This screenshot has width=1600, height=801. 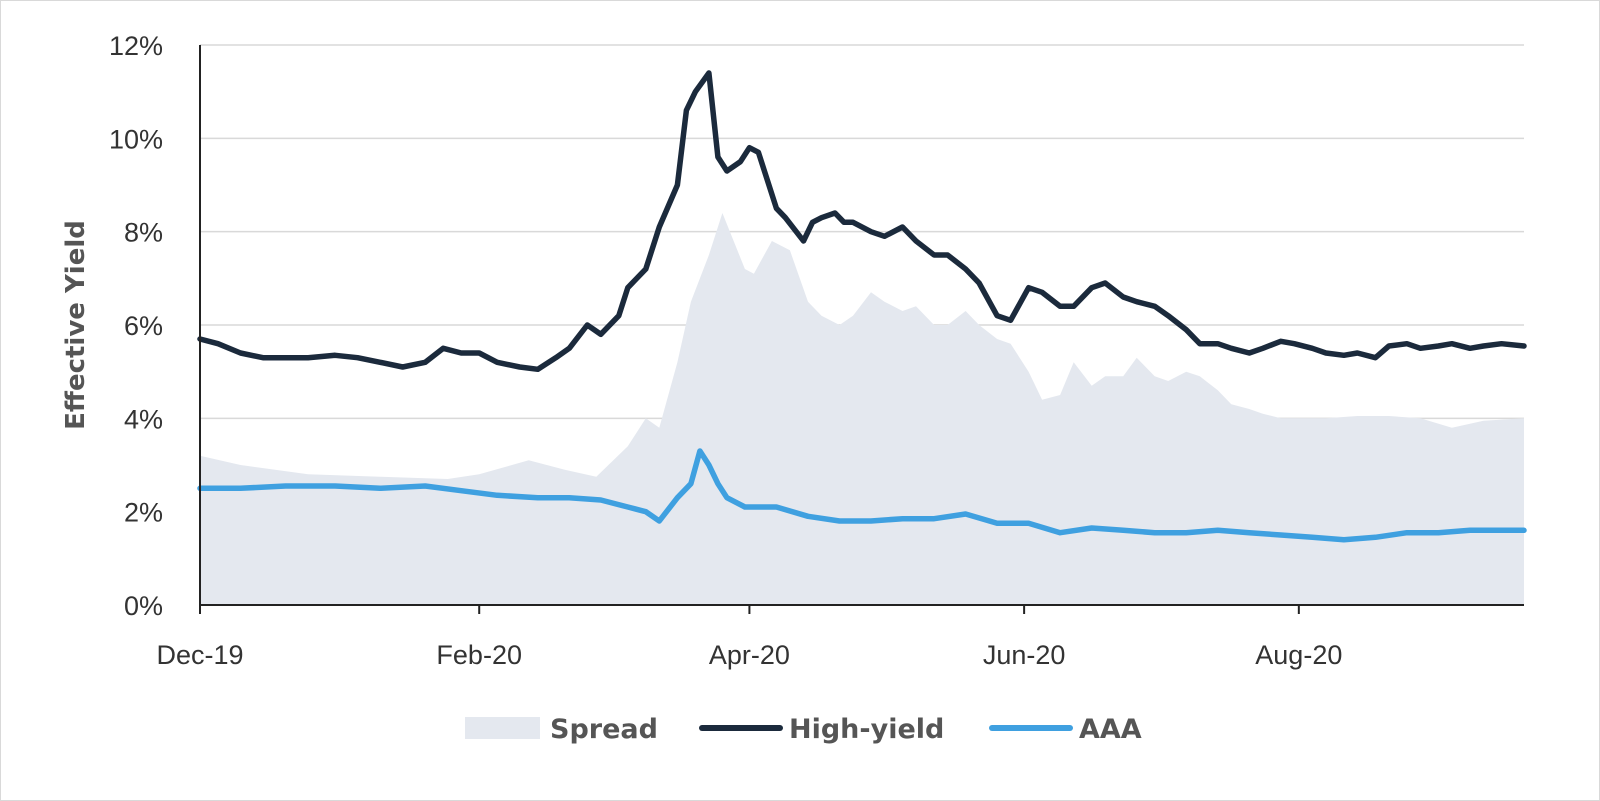 I want to click on x-tick-labels: Dec-19 Feb-20 Apr-20 Jun-20 Aug-20, so click(x=749, y=655).